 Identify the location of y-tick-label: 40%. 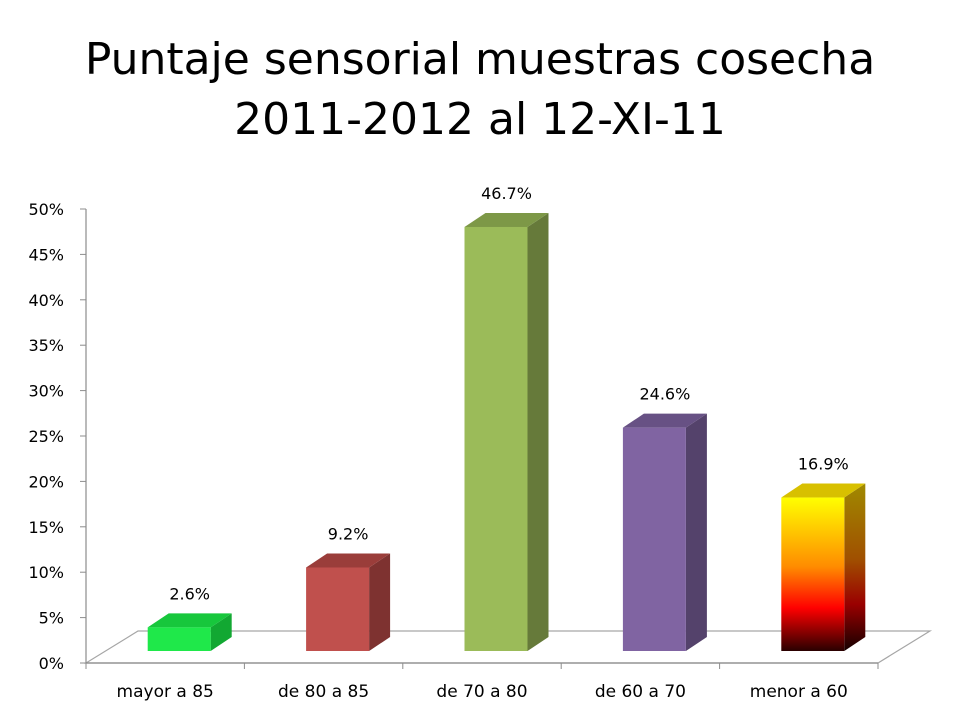
(46, 300).